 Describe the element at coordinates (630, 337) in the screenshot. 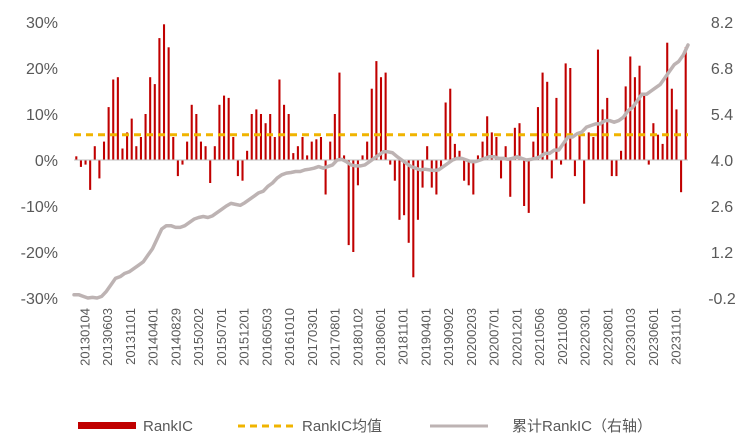

I see `x-tick-label: 20230103` at that location.